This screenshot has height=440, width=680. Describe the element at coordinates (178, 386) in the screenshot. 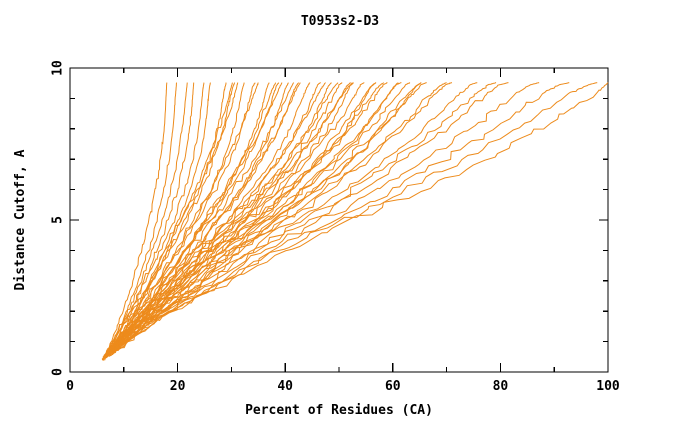

I see `x-tick-label: 20` at that location.